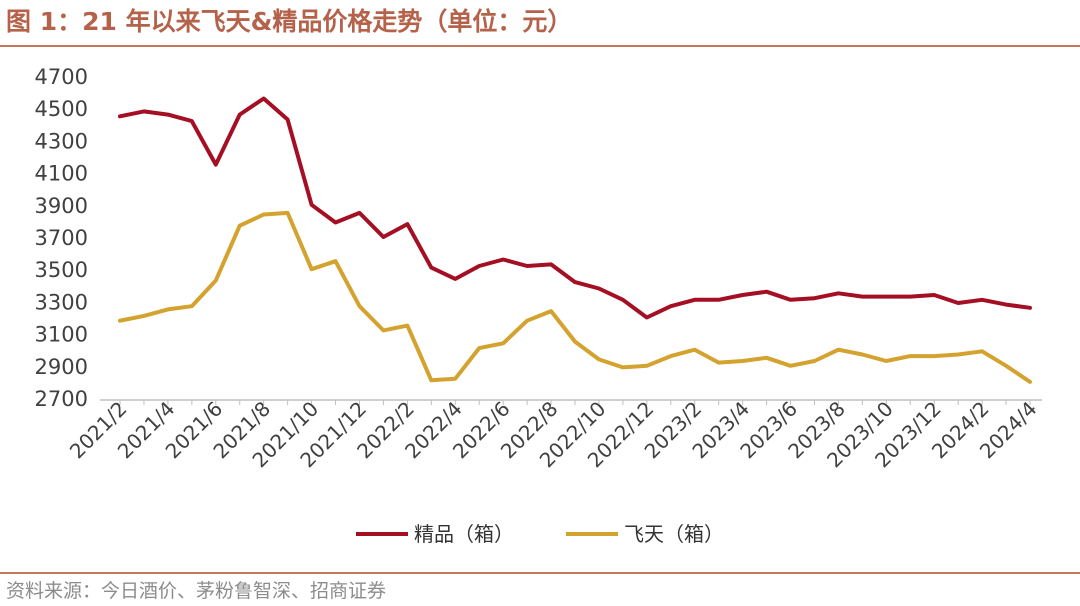 The image size is (1080, 606). Describe the element at coordinates (540, 534) in the screenshot. I see `legend: 精品（箱） 飞天（箱）` at that location.